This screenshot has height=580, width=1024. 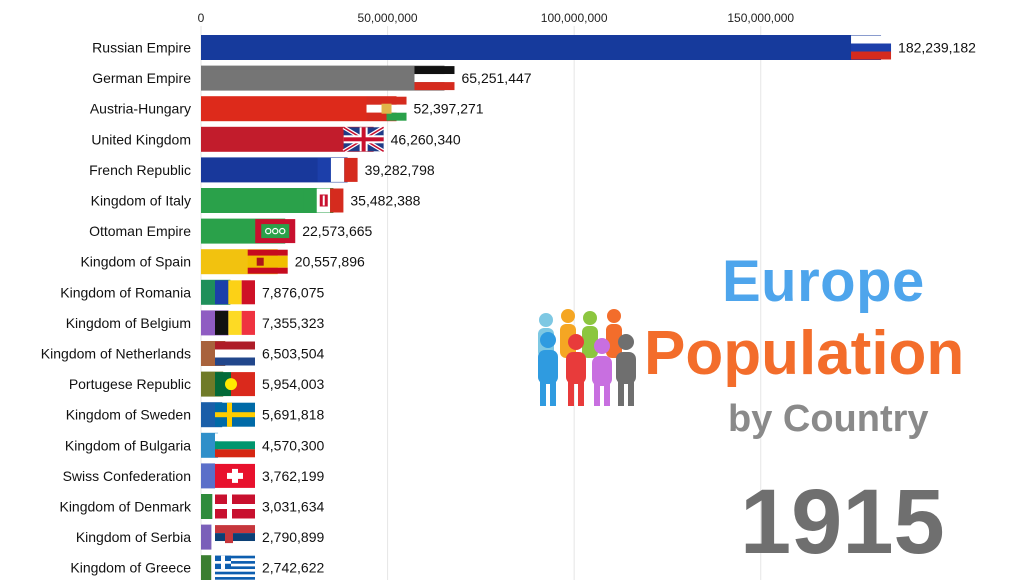 What do you see at coordinates (141, 78) in the screenshot?
I see `category-label: German Empire` at bounding box center [141, 78].